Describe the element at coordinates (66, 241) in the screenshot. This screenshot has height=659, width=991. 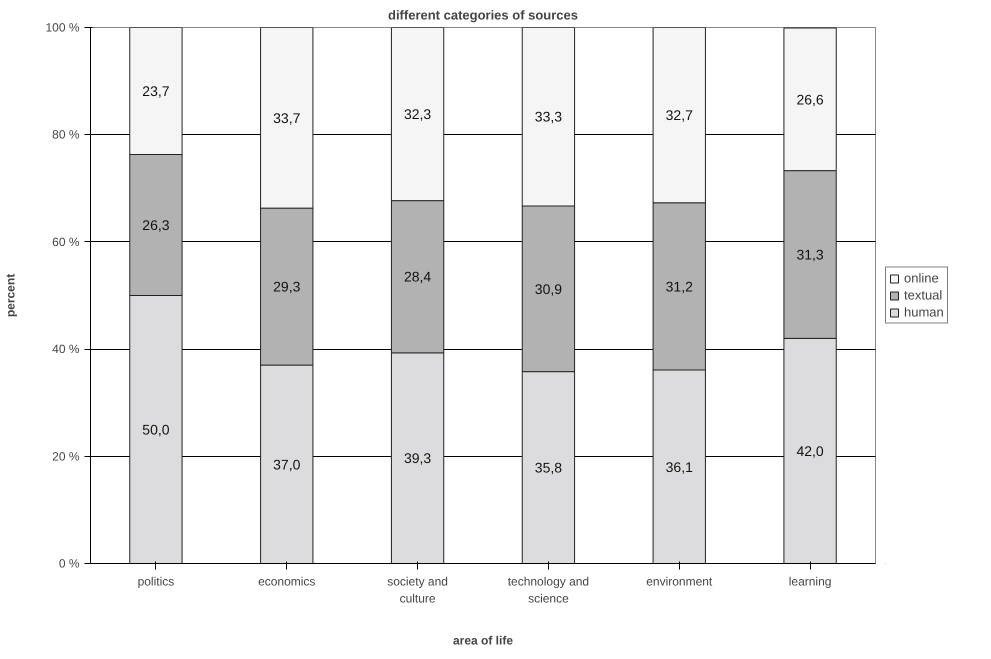
I see `y-tick-label: 60 %` at that location.